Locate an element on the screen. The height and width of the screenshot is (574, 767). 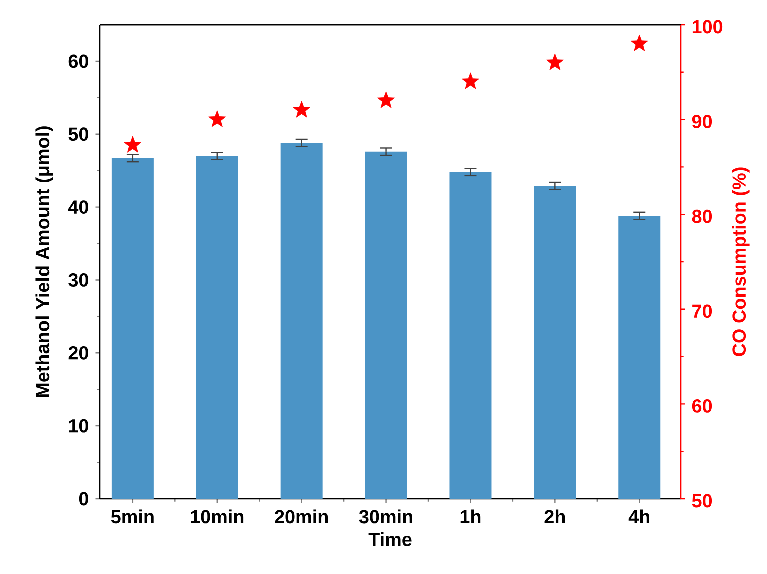
y-tick-label: 40 is located at coordinates (78, 207).